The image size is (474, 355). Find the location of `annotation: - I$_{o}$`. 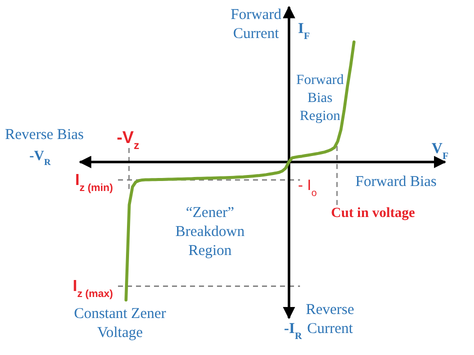

annotation: - I$_{o}$ is located at coordinates (308, 187).